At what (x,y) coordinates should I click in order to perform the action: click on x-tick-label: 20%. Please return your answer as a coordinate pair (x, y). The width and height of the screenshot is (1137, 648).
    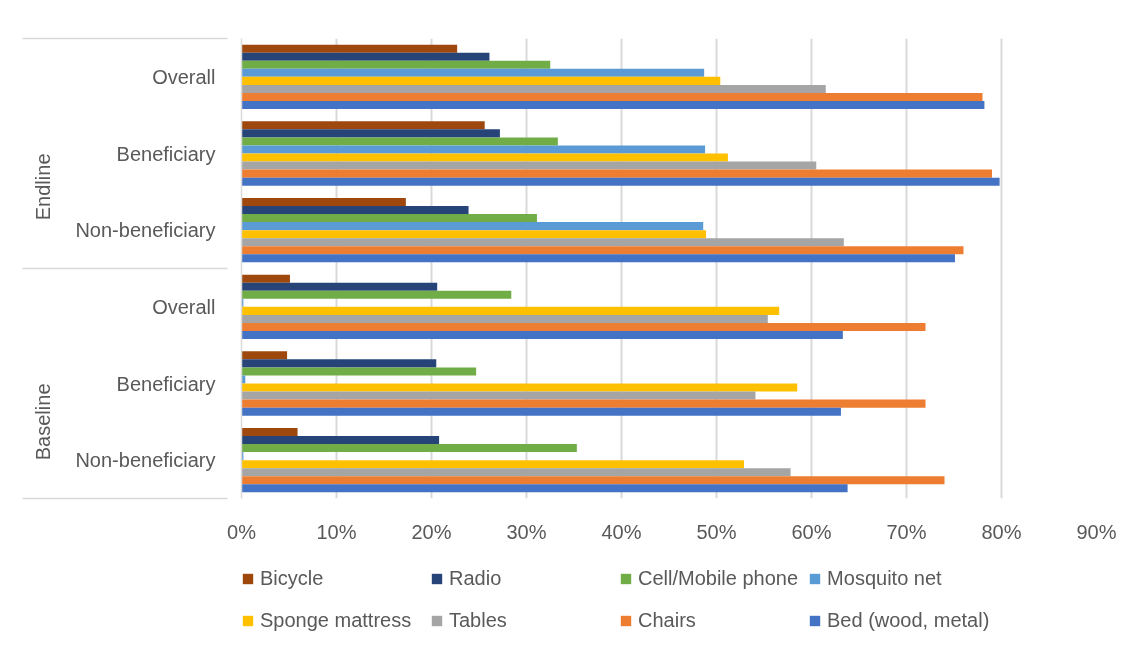
    Looking at the image, I should click on (431, 531).